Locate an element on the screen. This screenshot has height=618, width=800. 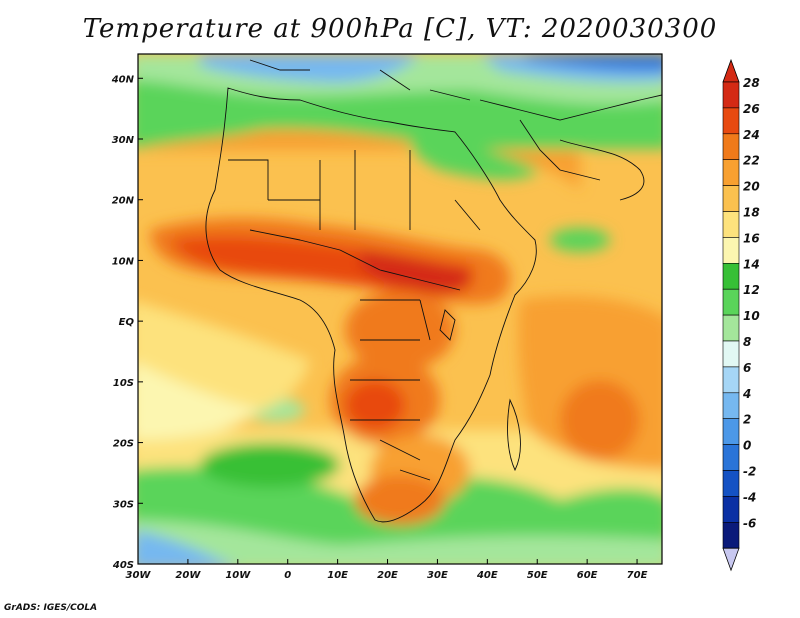
colorbar-label: 0 is located at coordinates (747, 446).